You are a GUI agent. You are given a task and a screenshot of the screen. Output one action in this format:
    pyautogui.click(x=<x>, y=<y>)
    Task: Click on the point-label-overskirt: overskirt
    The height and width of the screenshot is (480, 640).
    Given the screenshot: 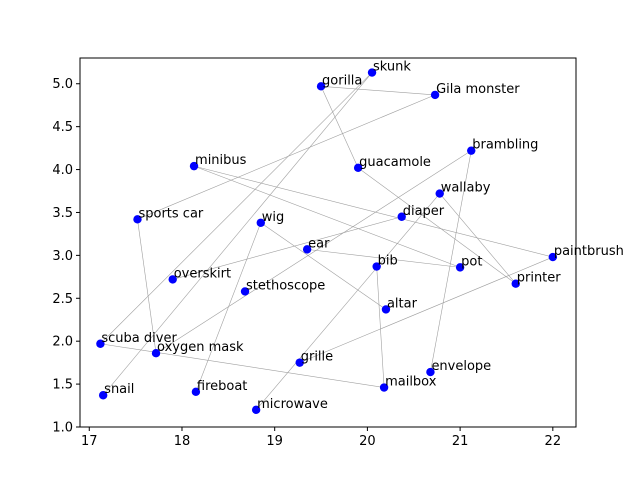 What is the action you would take?
    pyautogui.click(x=202, y=273)
    